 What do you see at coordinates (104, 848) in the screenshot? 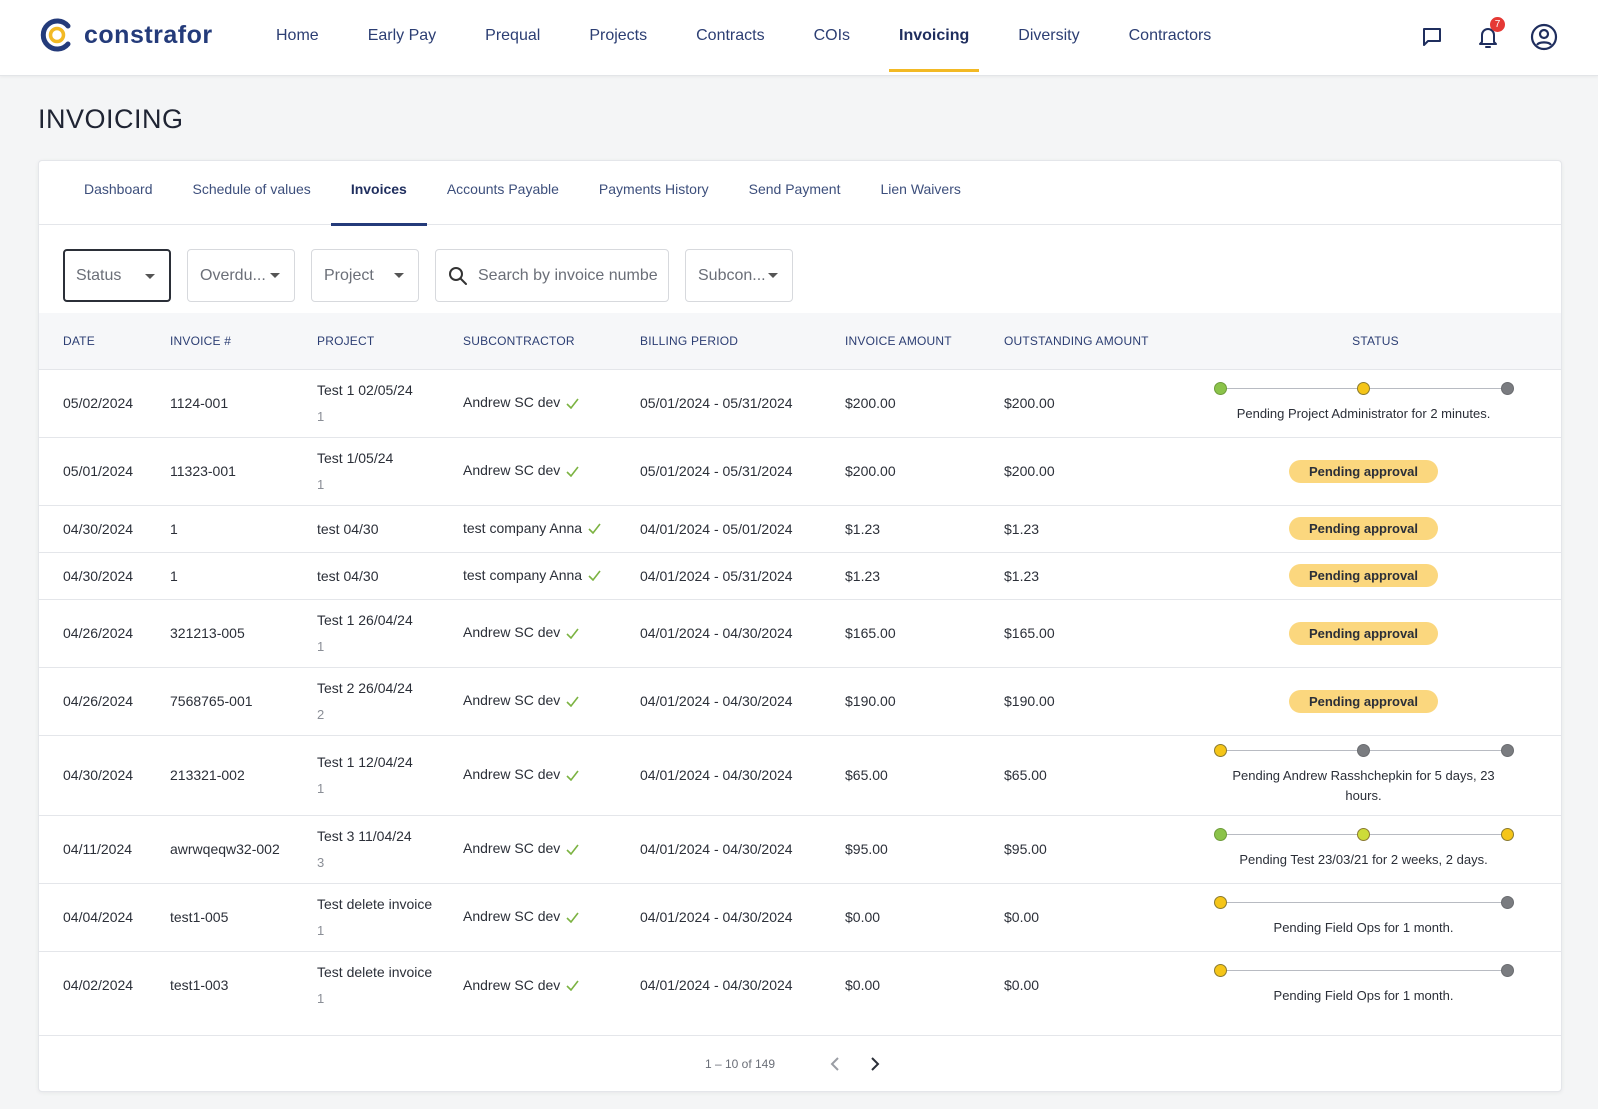
I see `date-cell: 04/11/2024` at bounding box center [104, 848].